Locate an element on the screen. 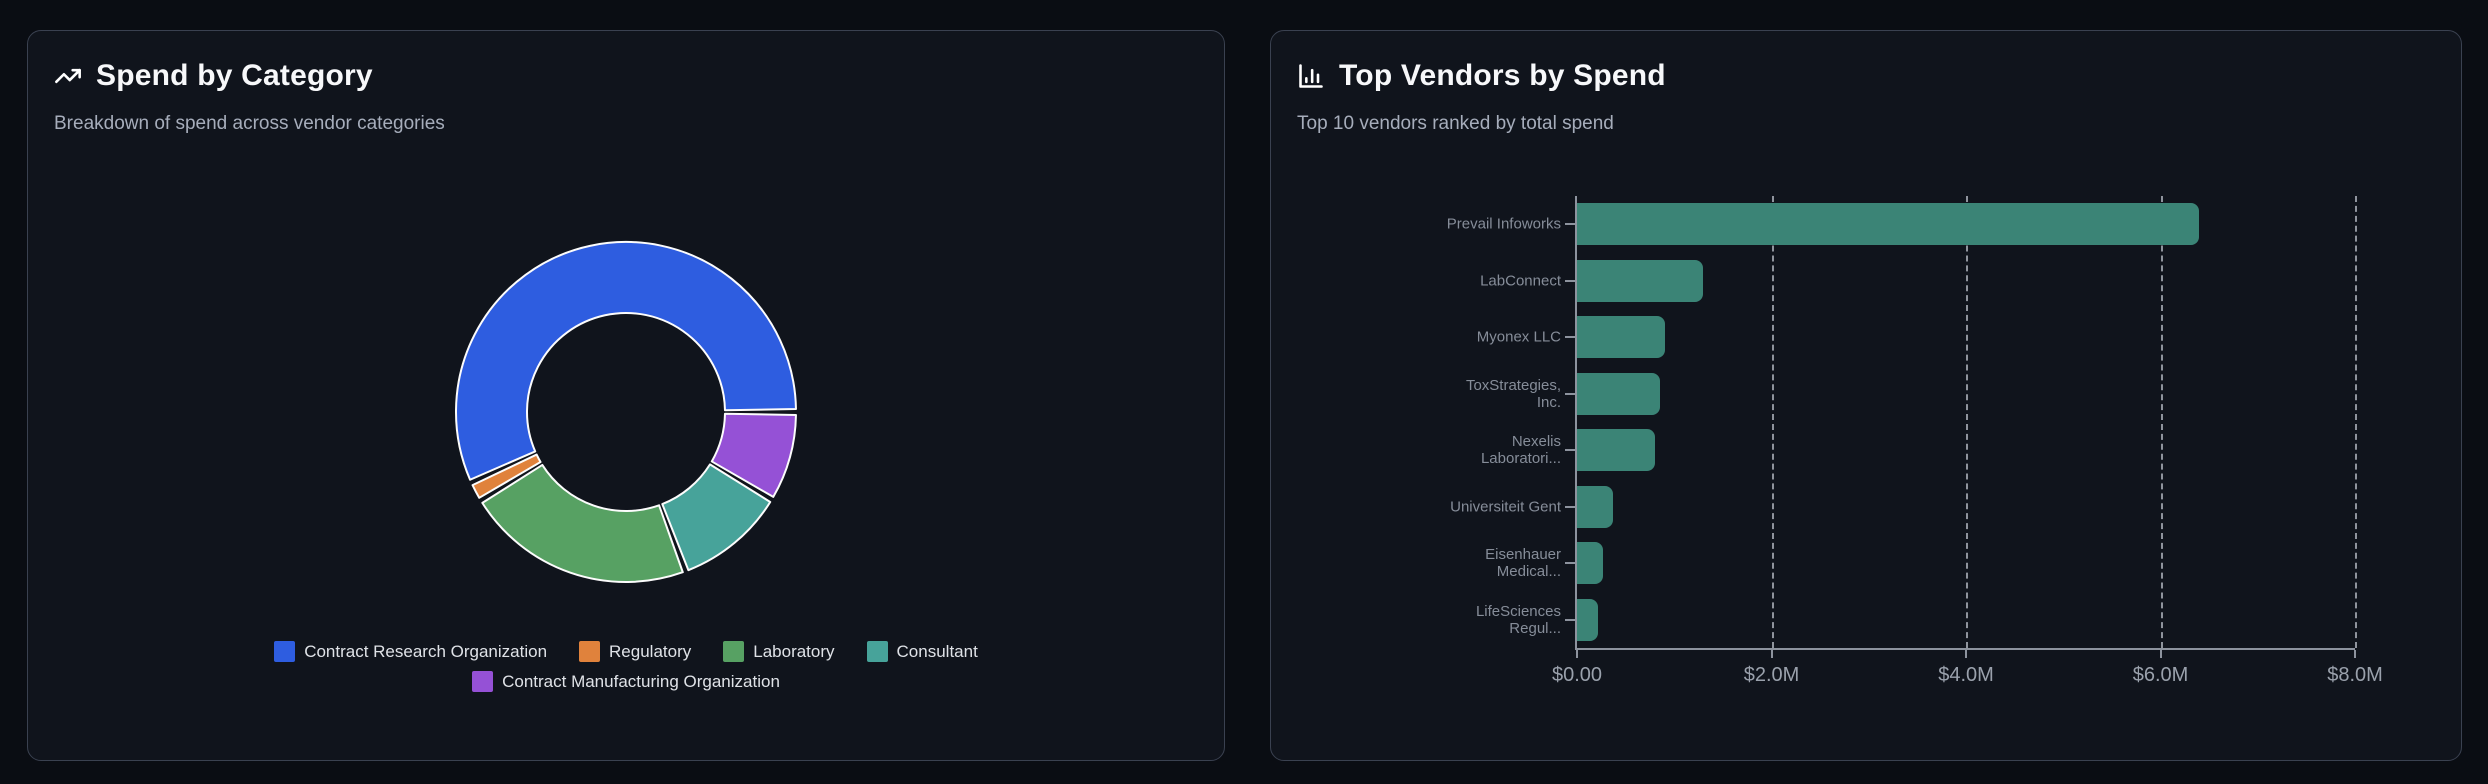 This screenshot has width=2488, height=784. legend-label: Contract Research Organization is located at coordinates (426, 651).